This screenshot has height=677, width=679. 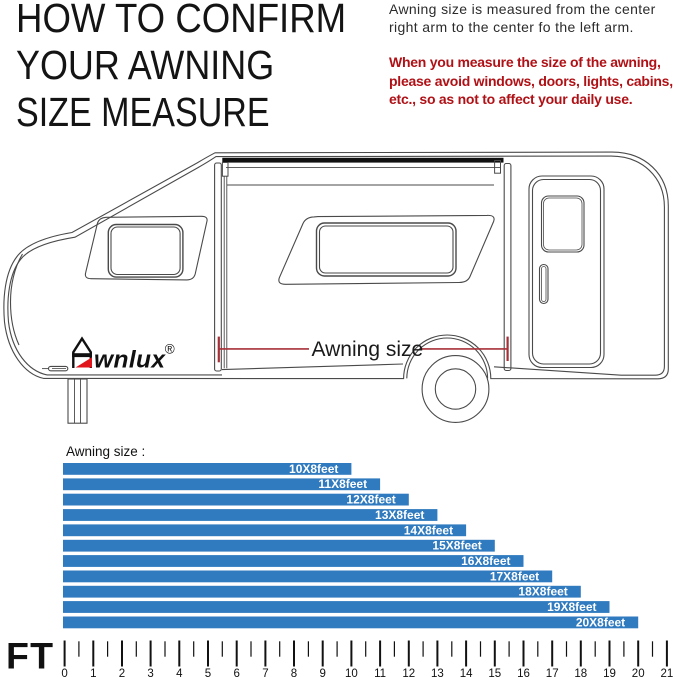 I want to click on svg-text: 14X8feet, so click(x=428, y=530).